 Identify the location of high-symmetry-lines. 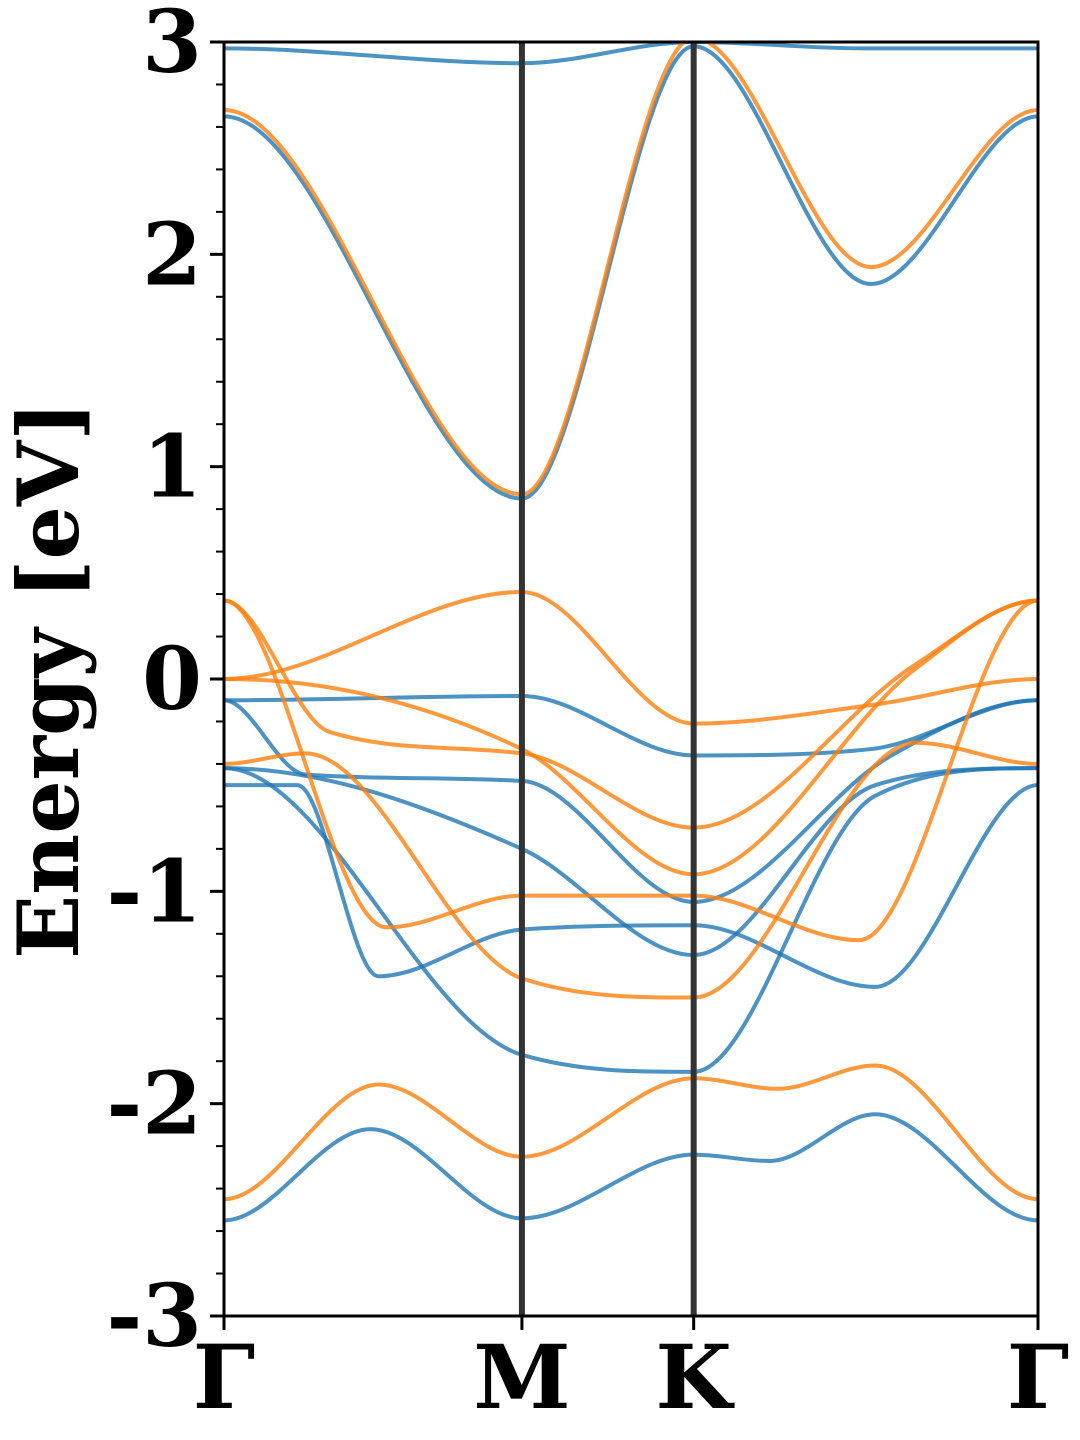
(607, 679).